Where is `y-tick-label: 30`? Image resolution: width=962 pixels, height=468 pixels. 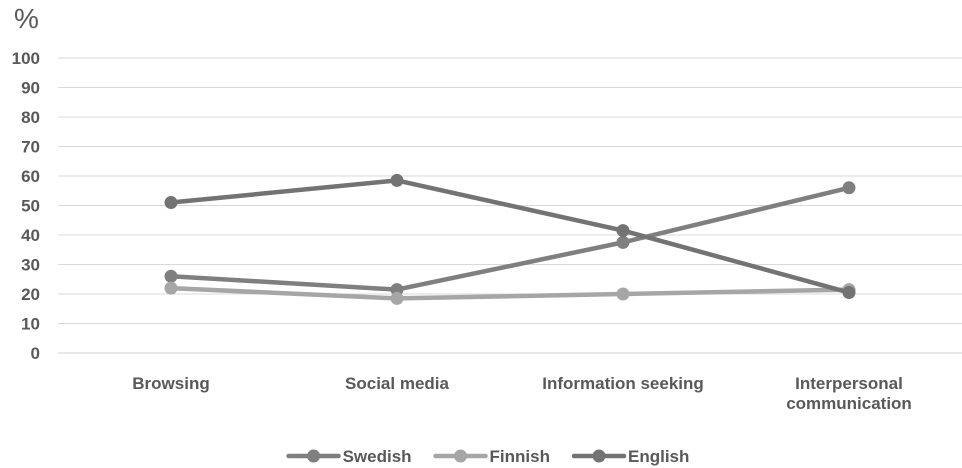
y-tick-label: 30 is located at coordinates (30, 265).